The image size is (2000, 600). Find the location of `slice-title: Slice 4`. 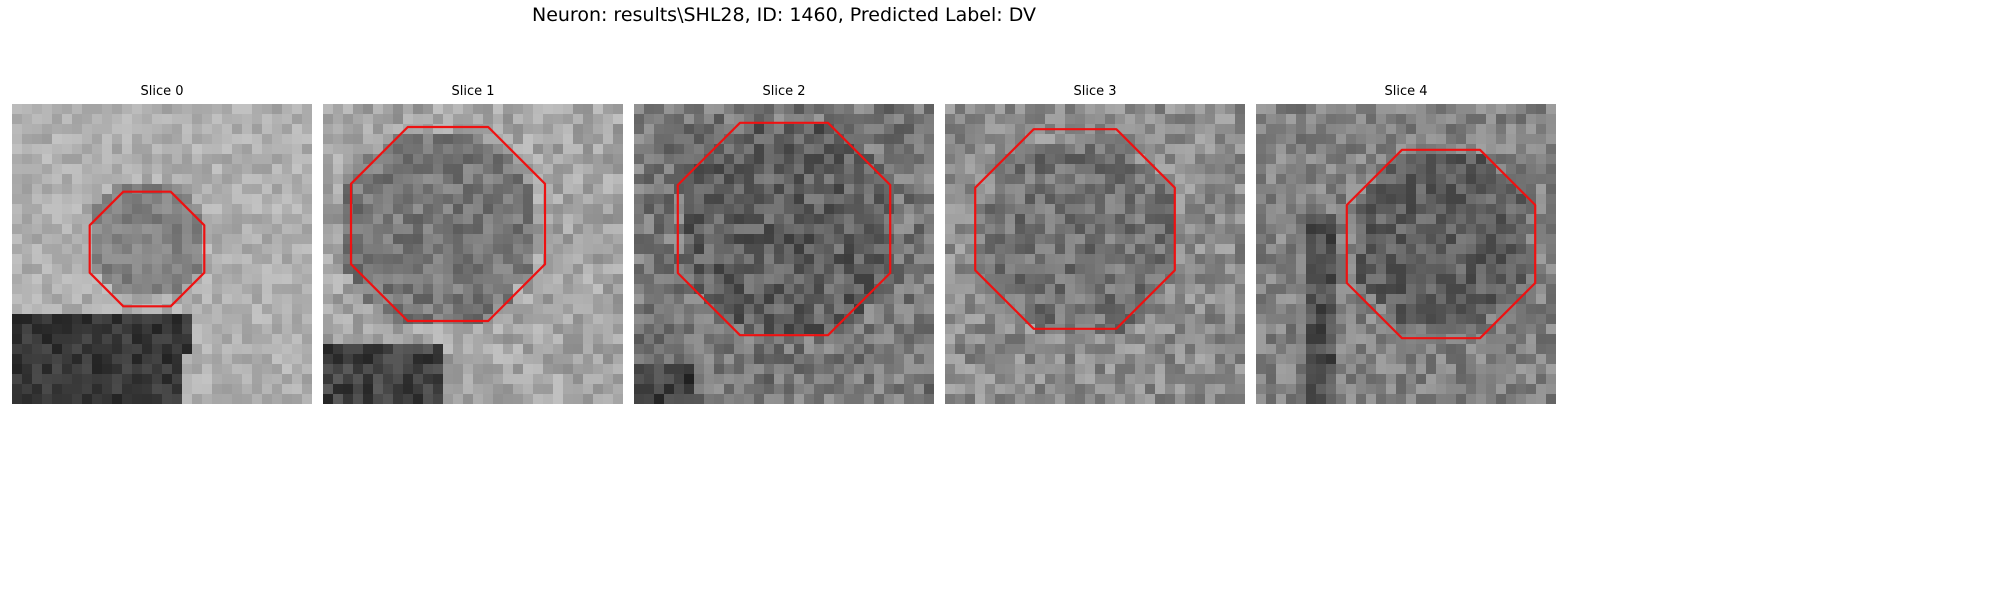

slice-title: Slice 4 is located at coordinates (1406, 91).